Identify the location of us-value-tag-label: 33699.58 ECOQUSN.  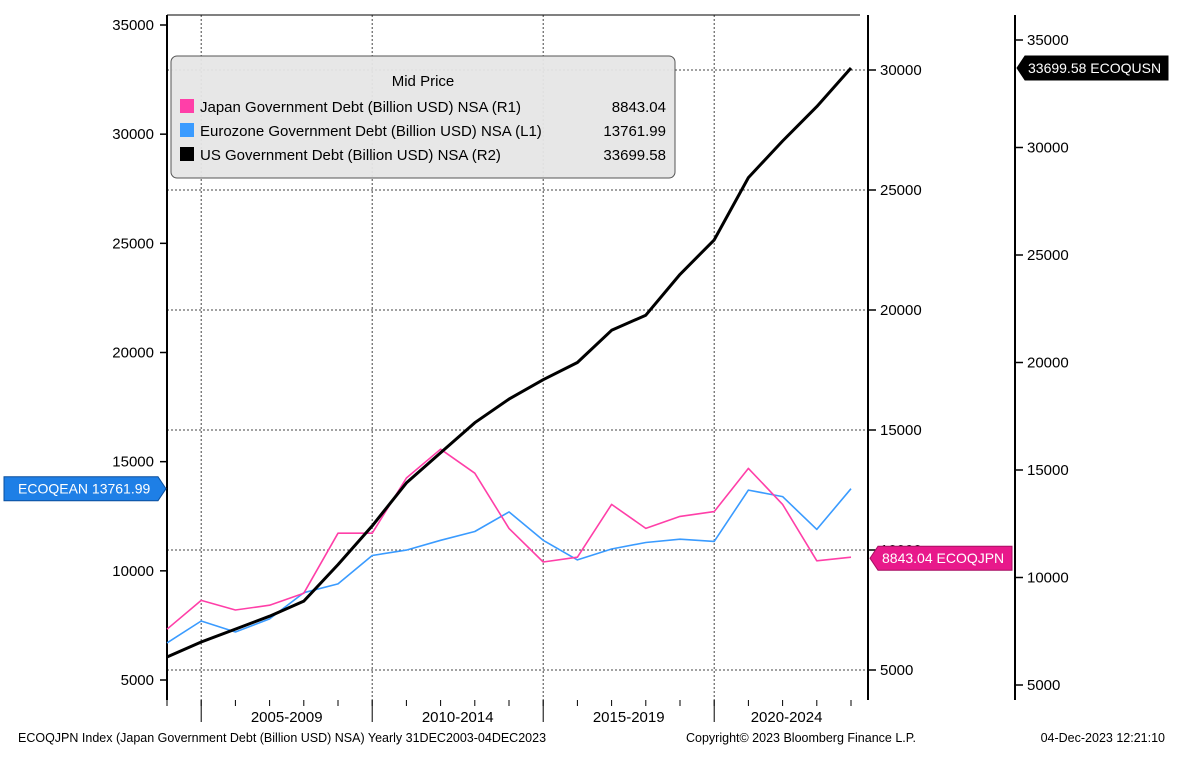
(1094, 68).